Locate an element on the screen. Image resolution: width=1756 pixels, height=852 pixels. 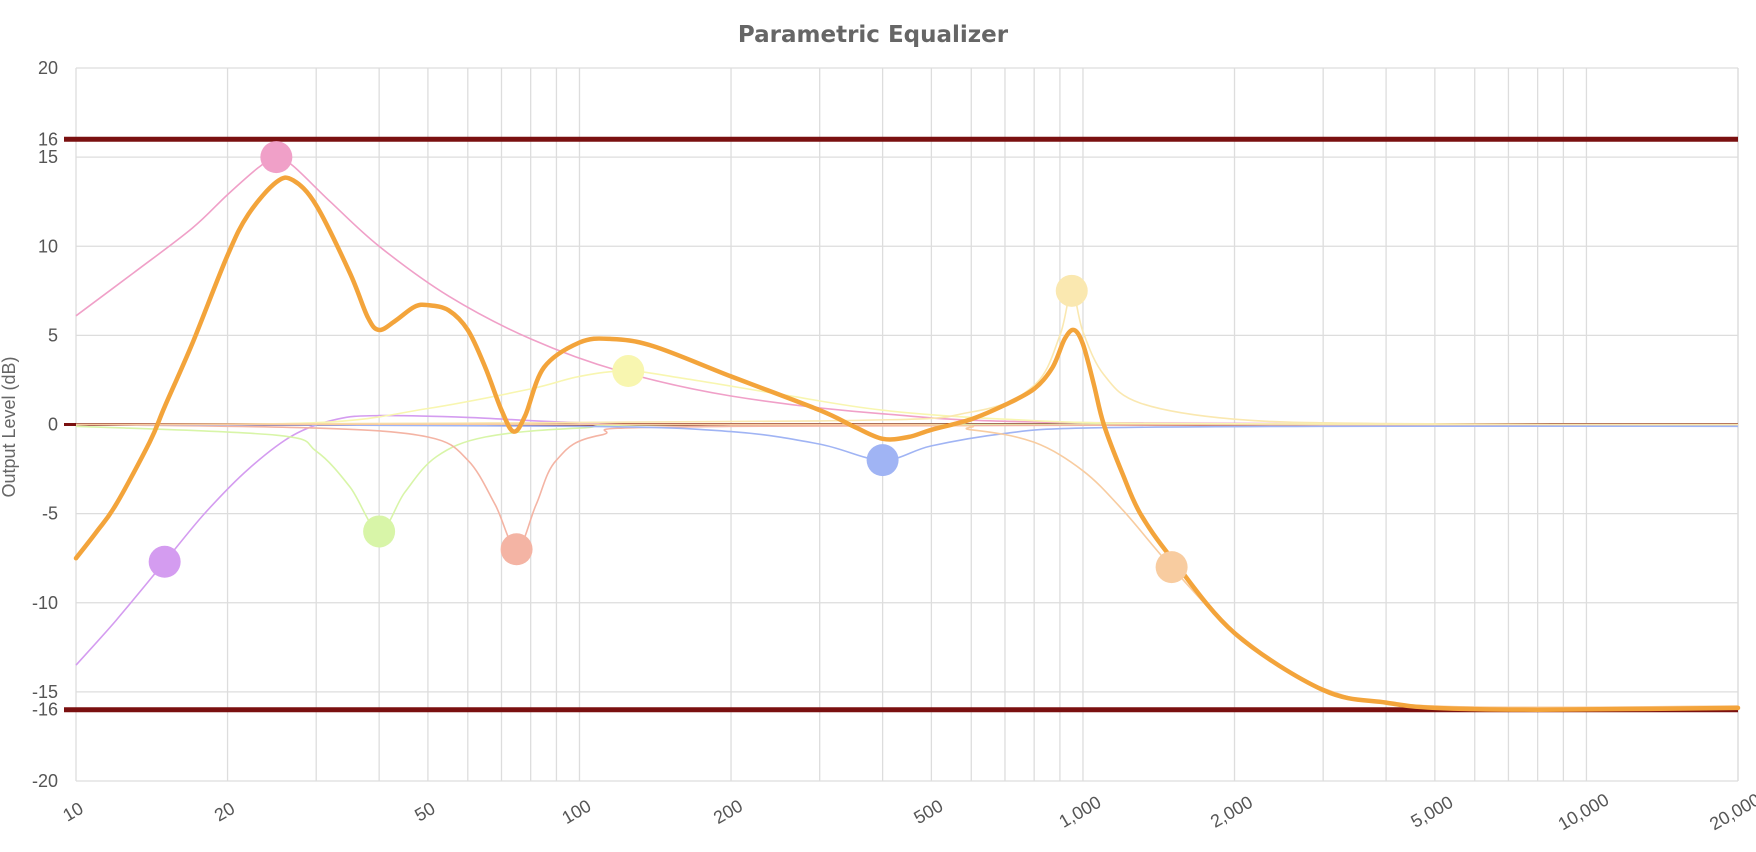
x-tick-label: 20,000 is located at coordinates (1731, 811).